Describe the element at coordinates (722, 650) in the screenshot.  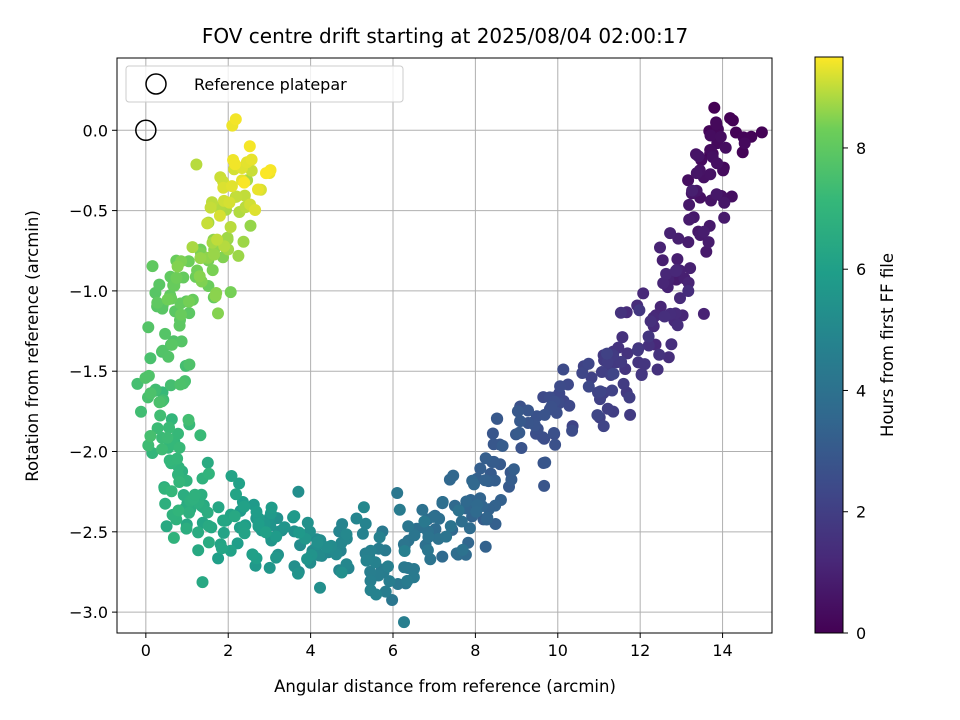
I see `x-tick-label: 14` at that location.